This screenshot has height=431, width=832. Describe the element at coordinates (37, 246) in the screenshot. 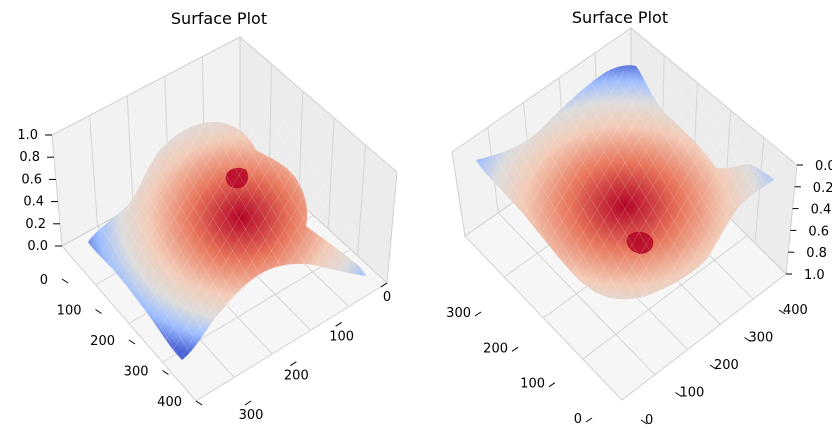

I see `left-z-axis-tick-label: 0.0` at that location.